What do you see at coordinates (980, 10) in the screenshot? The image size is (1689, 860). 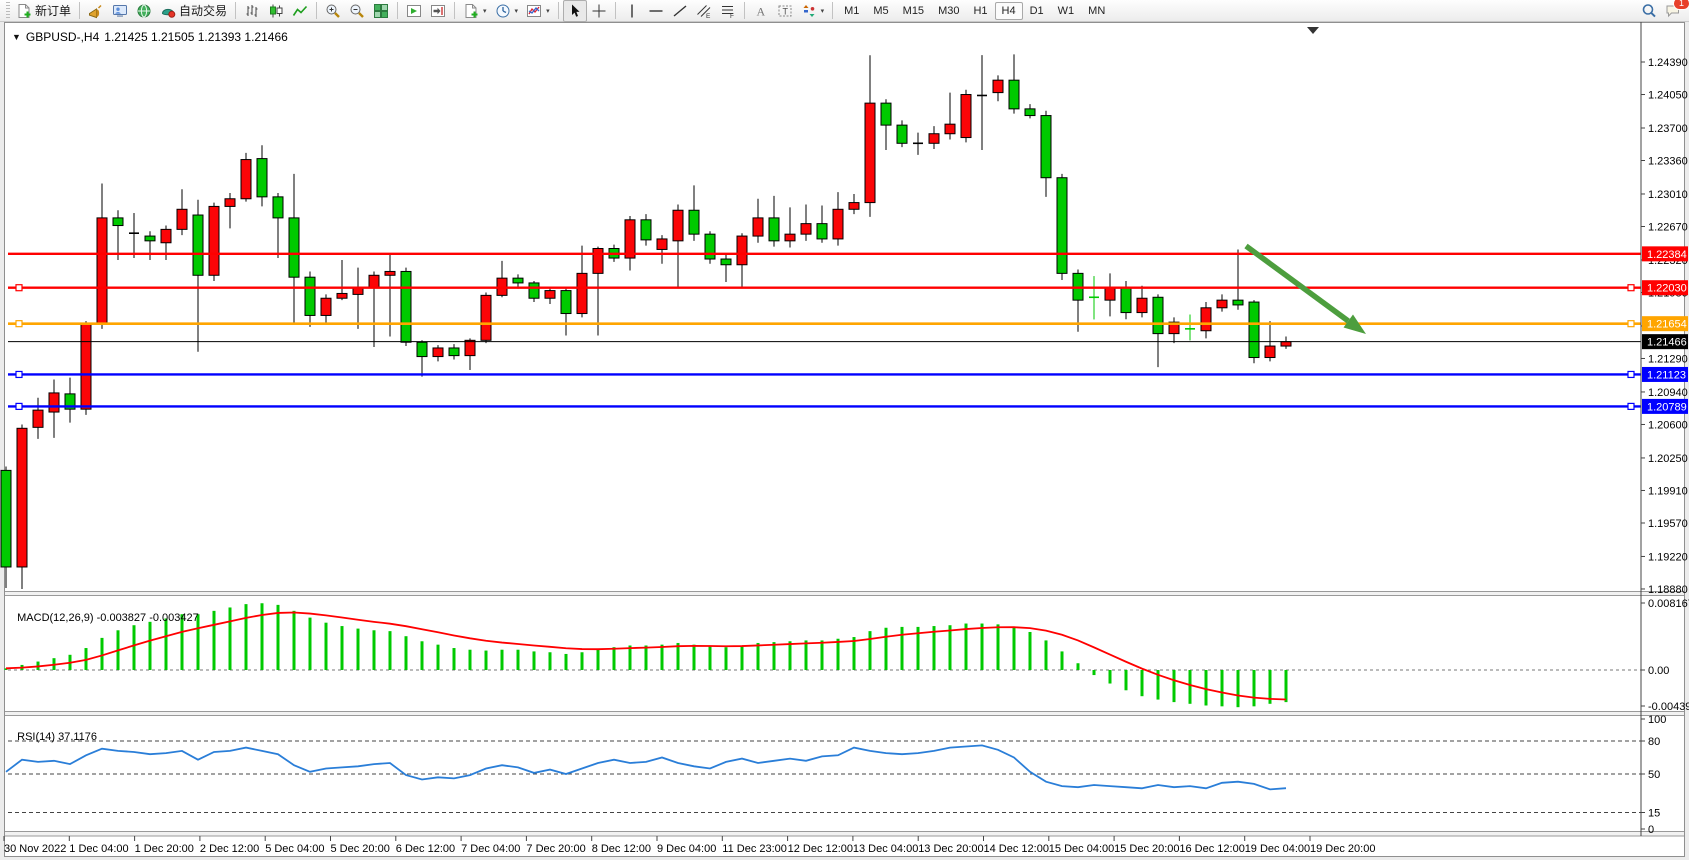 I see `timeframe-h1-button: H1` at bounding box center [980, 10].